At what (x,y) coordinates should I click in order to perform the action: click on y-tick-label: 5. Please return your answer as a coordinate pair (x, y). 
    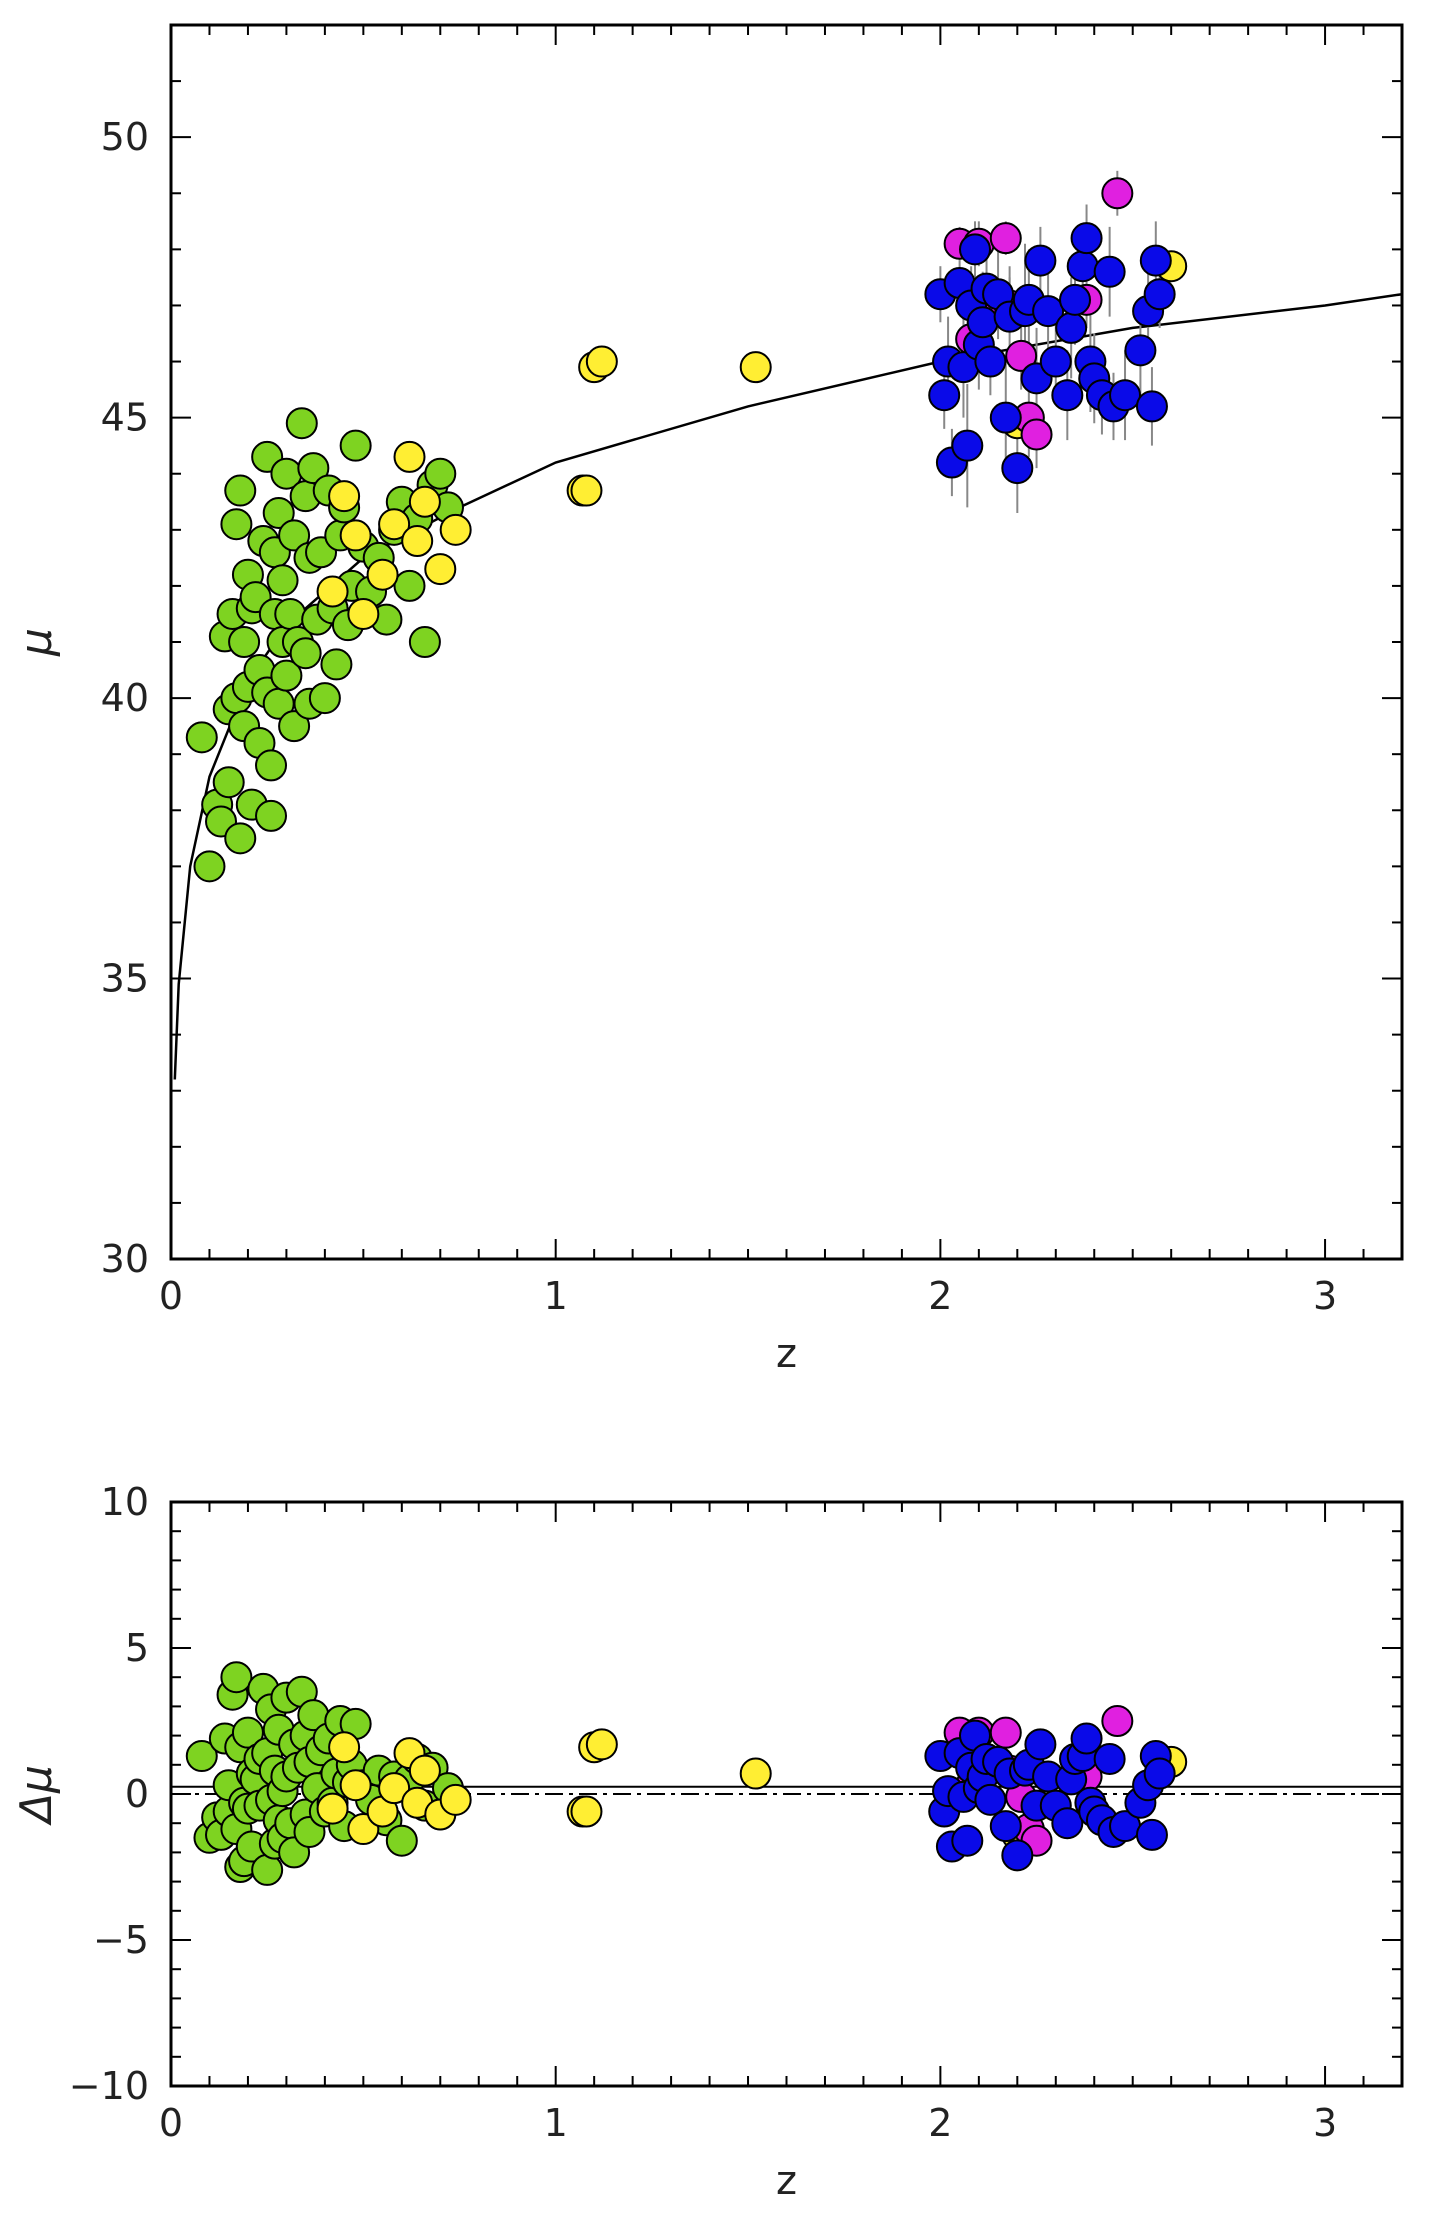
    Looking at the image, I should click on (137, 1648).